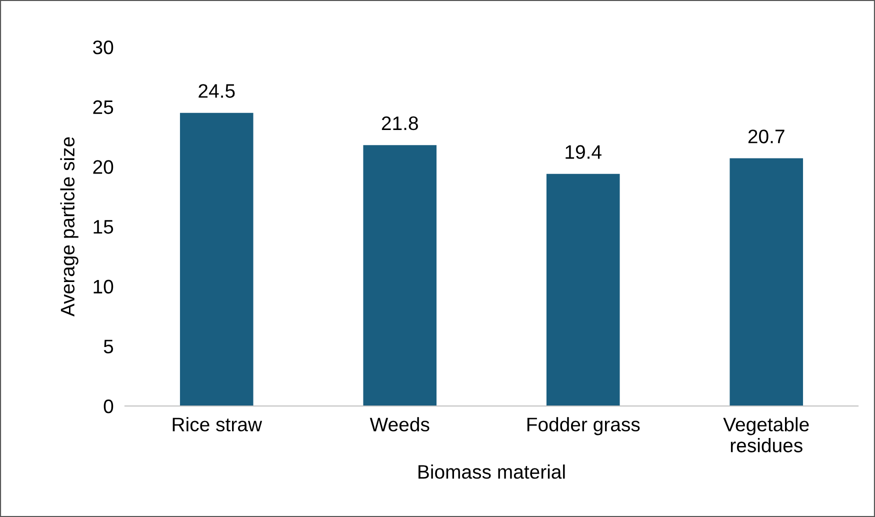 The height and width of the screenshot is (517, 875). Describe the element at coordinates (103, 47) in the screenshot. I see `y-tick-label: 30` at that location.